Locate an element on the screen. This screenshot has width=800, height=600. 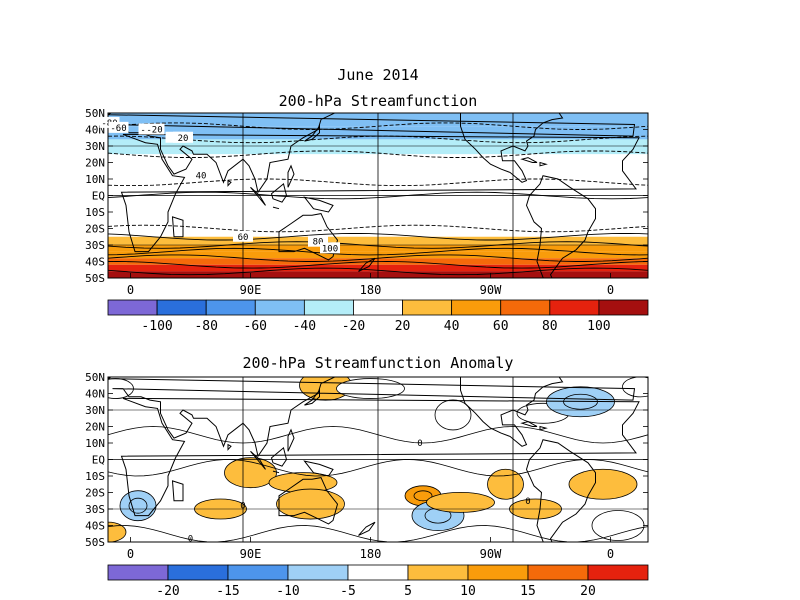
chart1-subtitle: 200-hPa Streamfunction is located at coordinates (378, 101).